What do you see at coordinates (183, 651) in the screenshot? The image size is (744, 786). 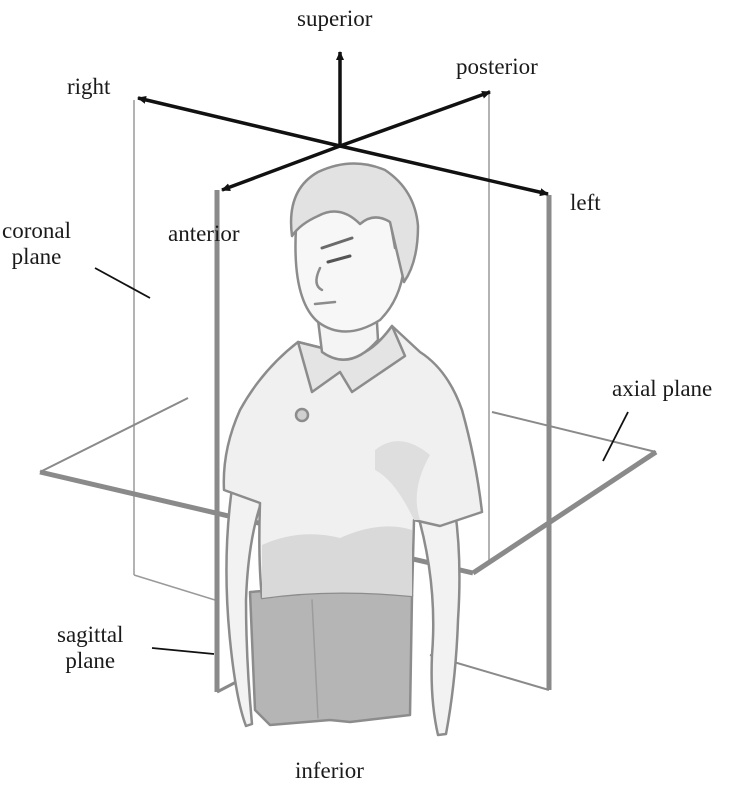 I see `sagittal-leader` at bounding box center [183, 651].